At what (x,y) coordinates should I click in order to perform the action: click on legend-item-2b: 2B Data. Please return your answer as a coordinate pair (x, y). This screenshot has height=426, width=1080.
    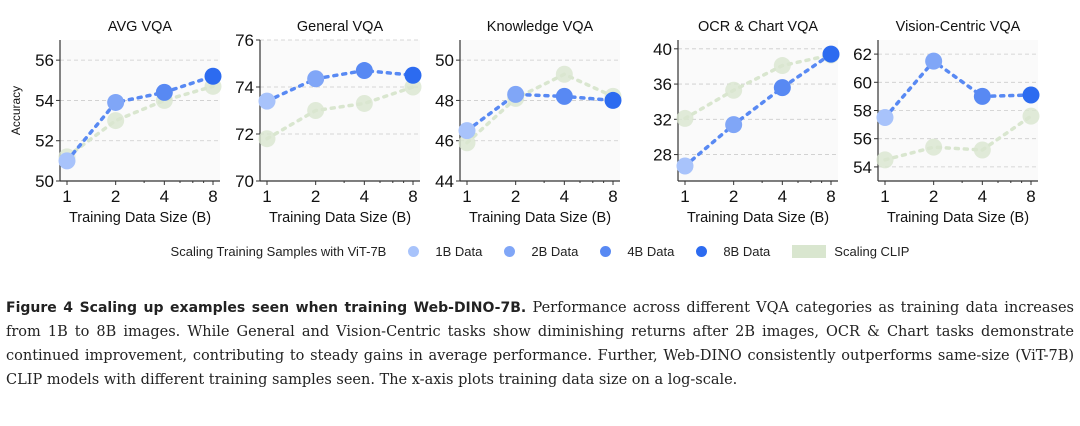
    Looking at the image, I should click on (541, 251).